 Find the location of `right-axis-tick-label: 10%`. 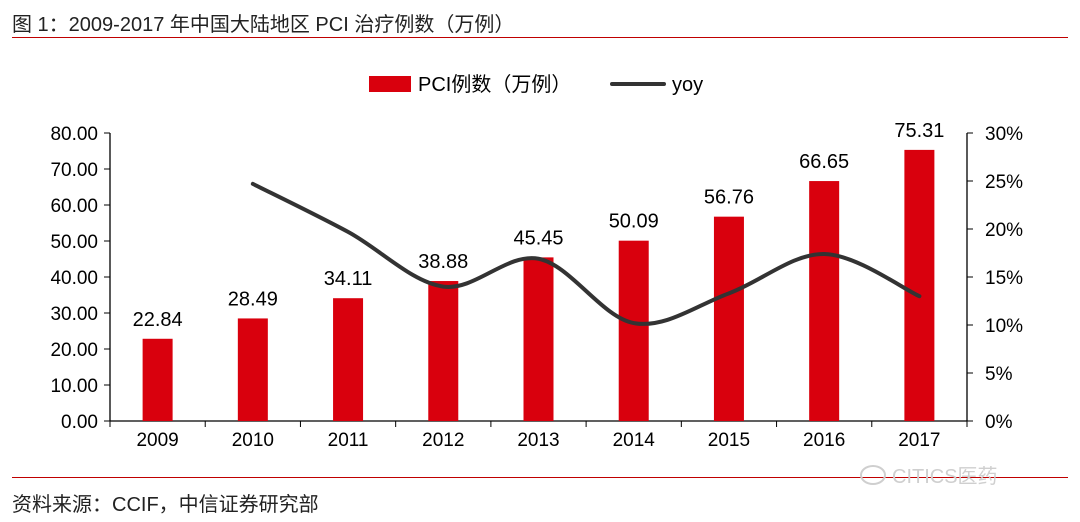

right-axis-tick-label: 10% is located at coordinates (1004, 326).